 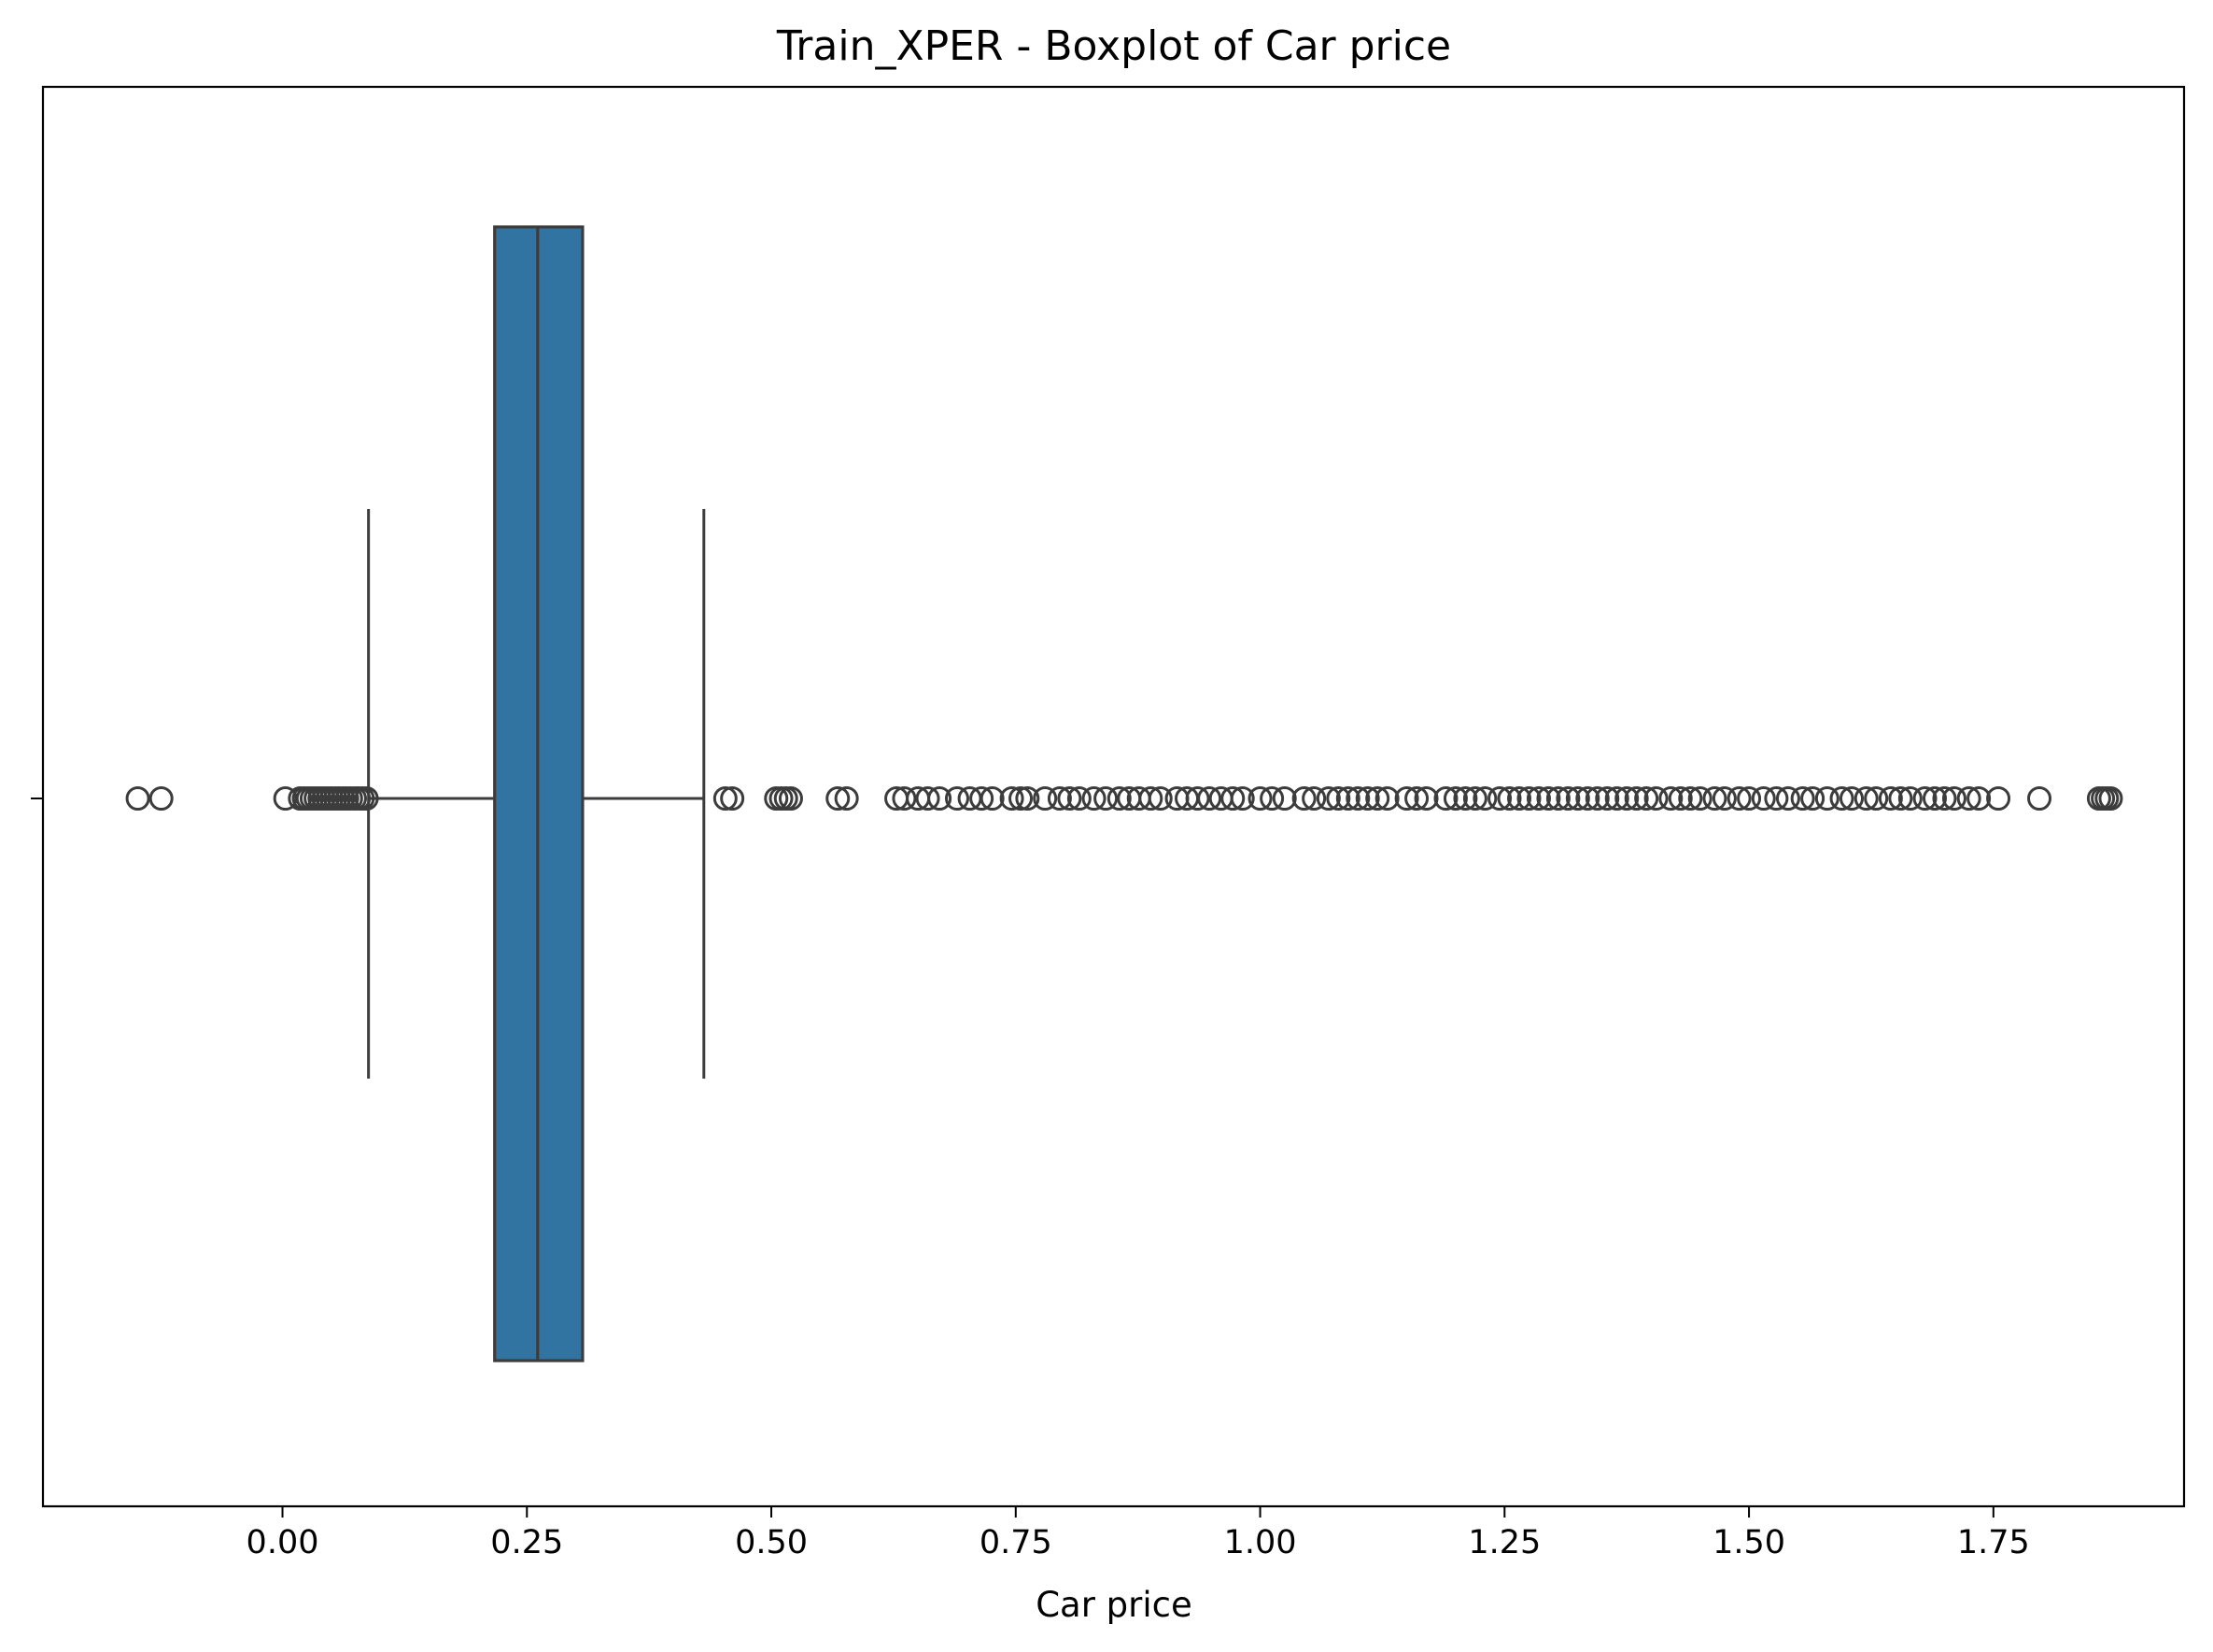 What do you see at coordinates (1994, 1542) in the screenshot?
I see `x-tick-label: 1.75` at bounding box center [1994, 1542].